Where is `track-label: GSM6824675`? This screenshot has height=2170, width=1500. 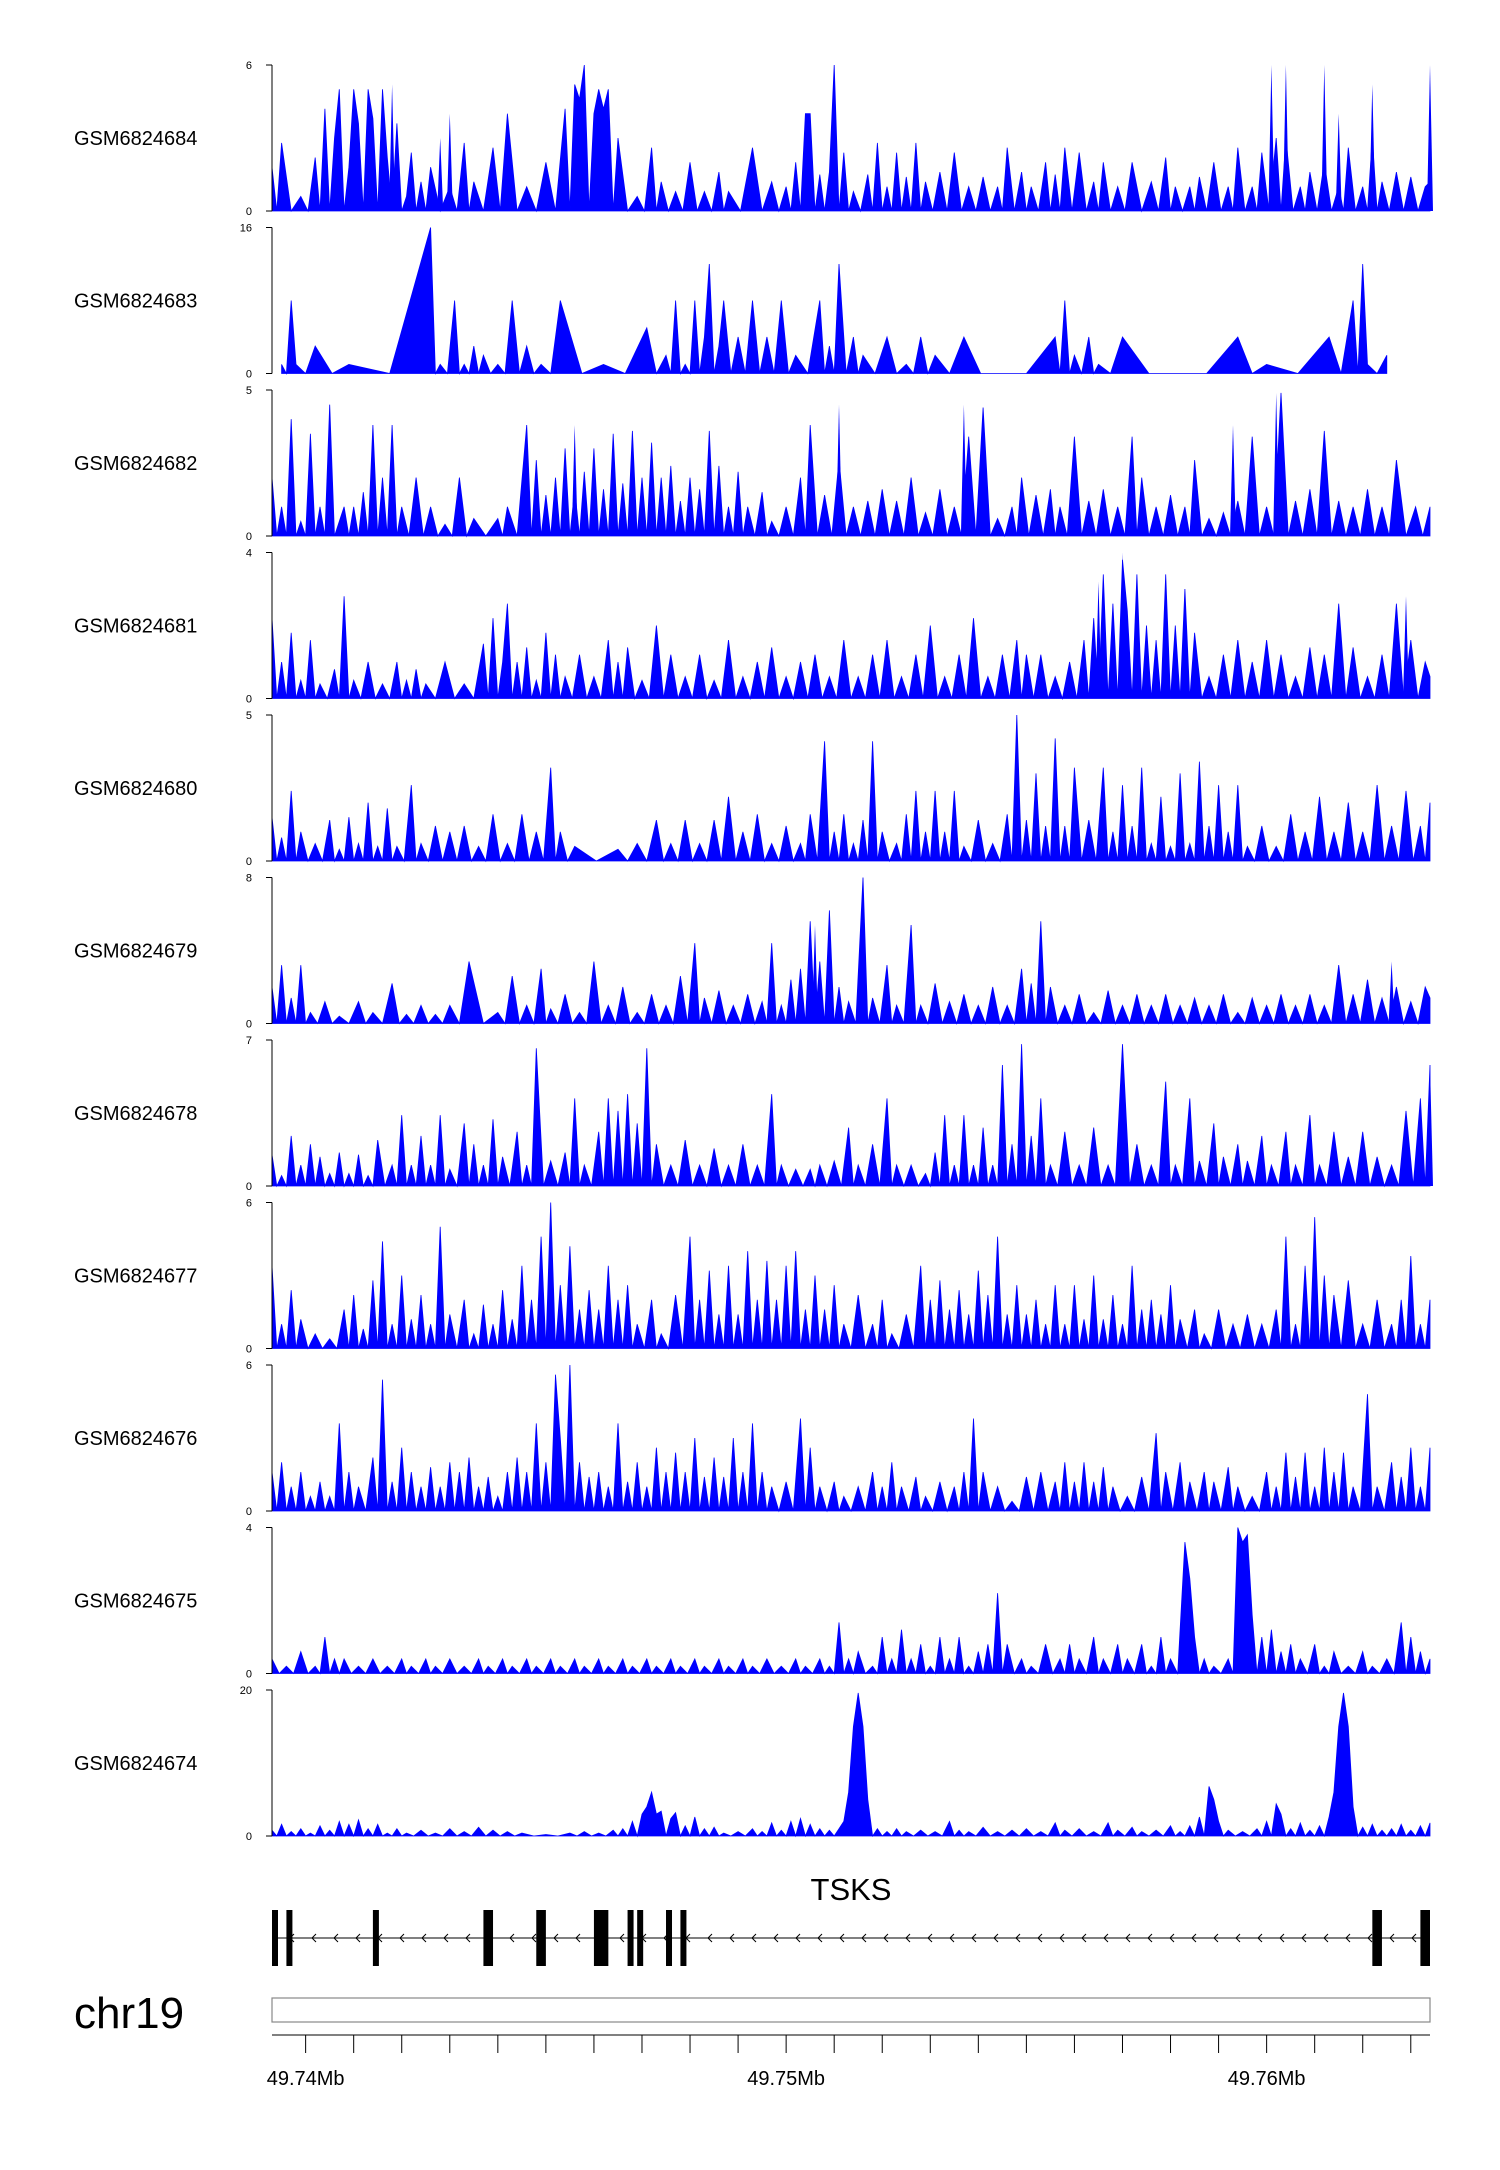 track-label: GSM6824675 is located at coordinates (135, 1602).